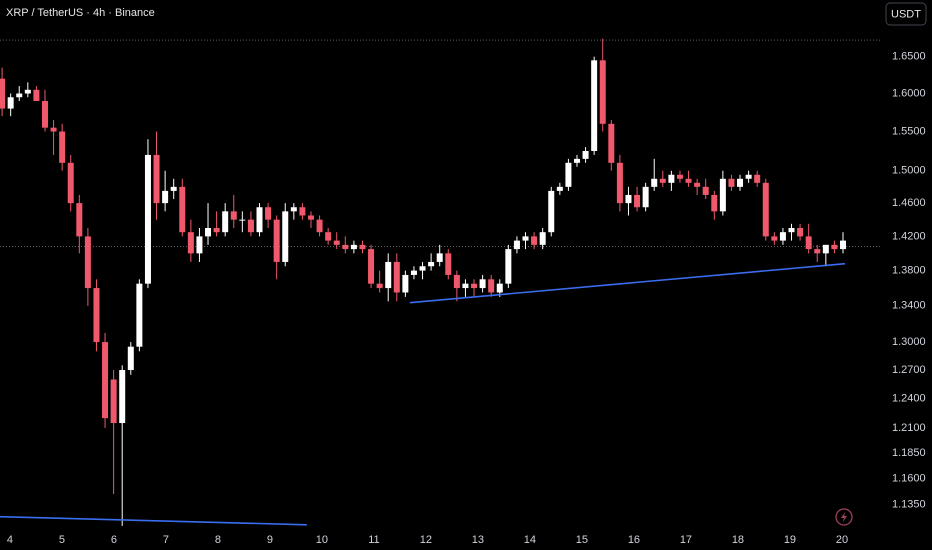  What do you see at coordinates (686, 540) in the screenshot?
I see `x-tick-label: 17` at bounding box center [686, 540].